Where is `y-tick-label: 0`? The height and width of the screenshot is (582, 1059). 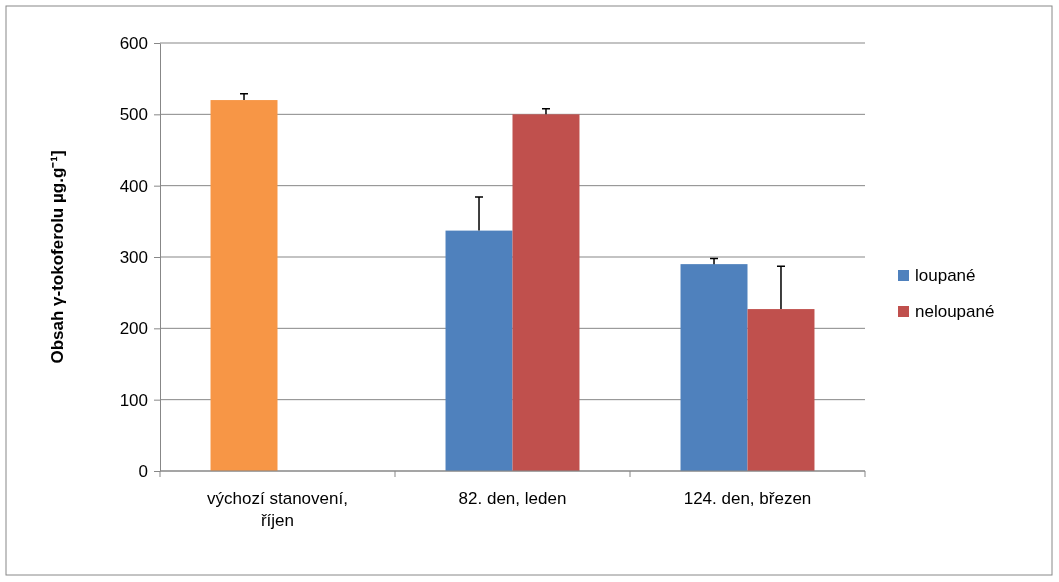 y-tick-label: 0 is located at coordinates (143, 471).